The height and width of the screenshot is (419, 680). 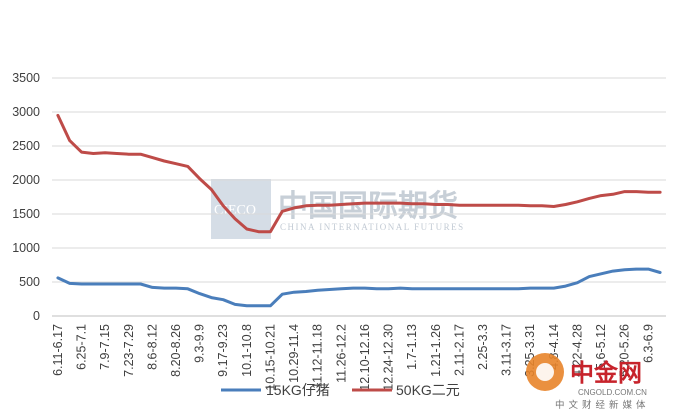 What do you see at coordinates (129, 350) in the screenshot?
I see `x-tick-label: 7.23-7.29` at bounding box center [129, 350].